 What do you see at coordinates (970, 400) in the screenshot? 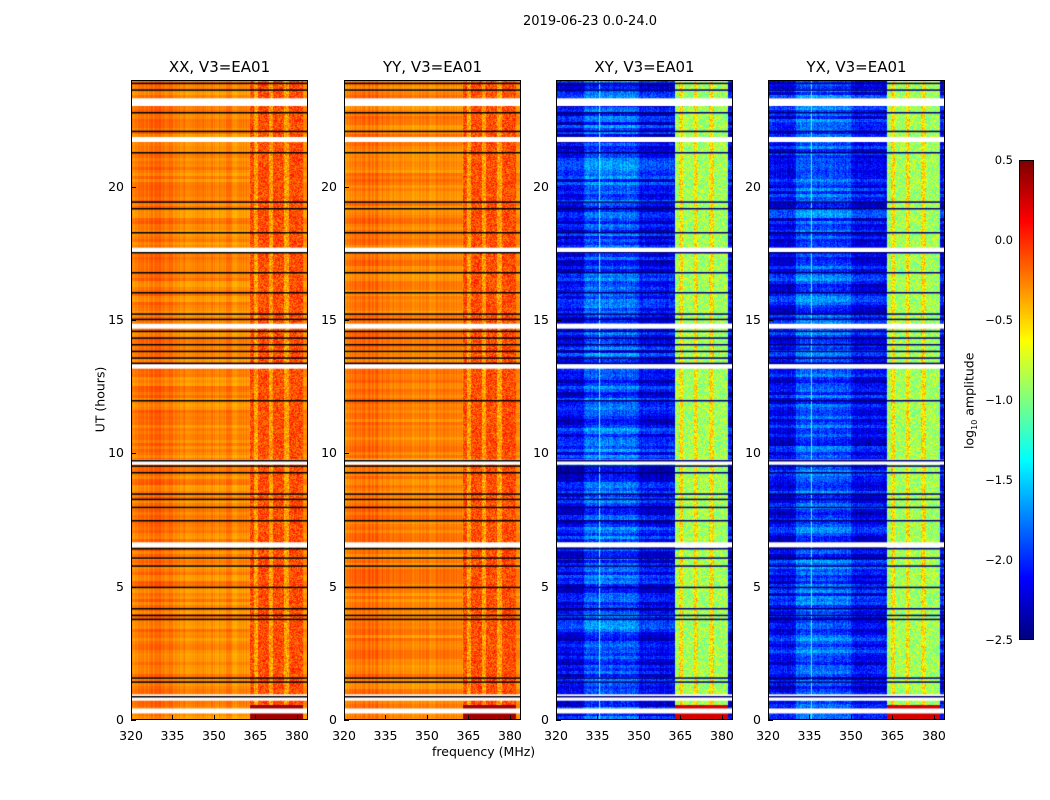
I see `colorbar-label: log10 amplitude` at bounding box center [970, 400].